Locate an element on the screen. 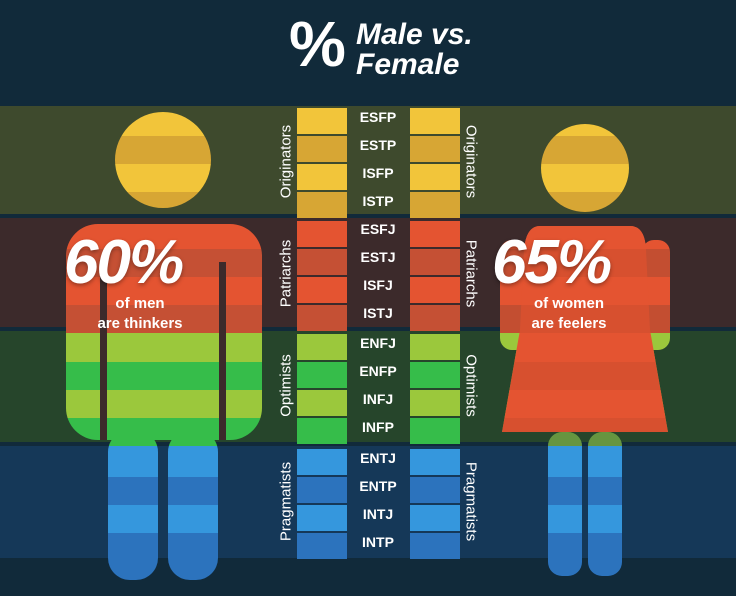  type-label-esfj: ESFJ is located at coordinates (378, 229).